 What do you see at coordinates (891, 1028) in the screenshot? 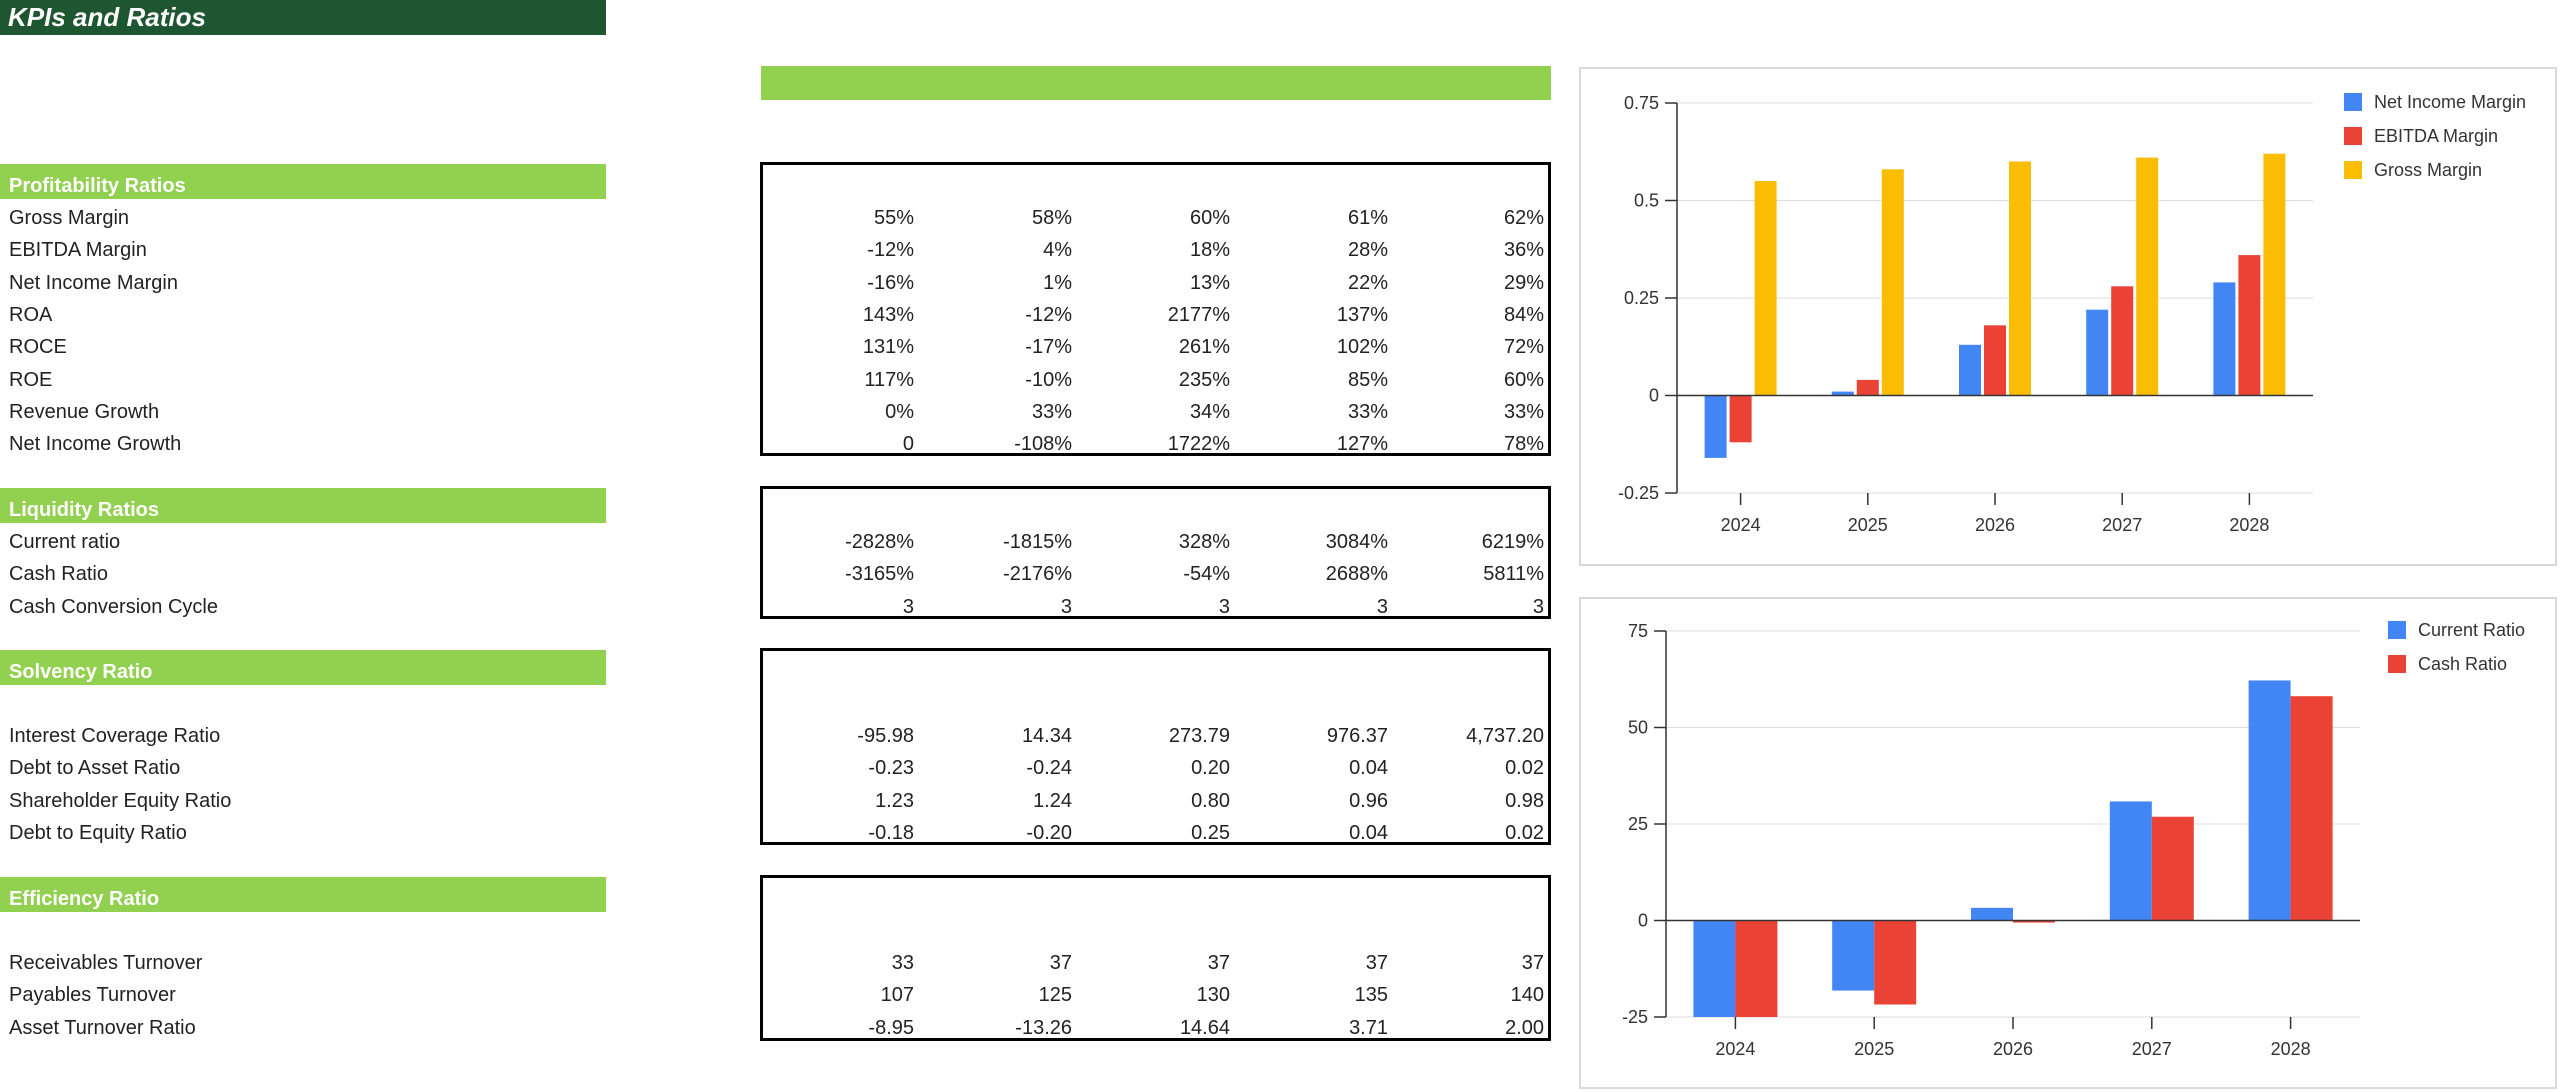
I see `value-cell: -8.95` at bounding box center [891, 1028].